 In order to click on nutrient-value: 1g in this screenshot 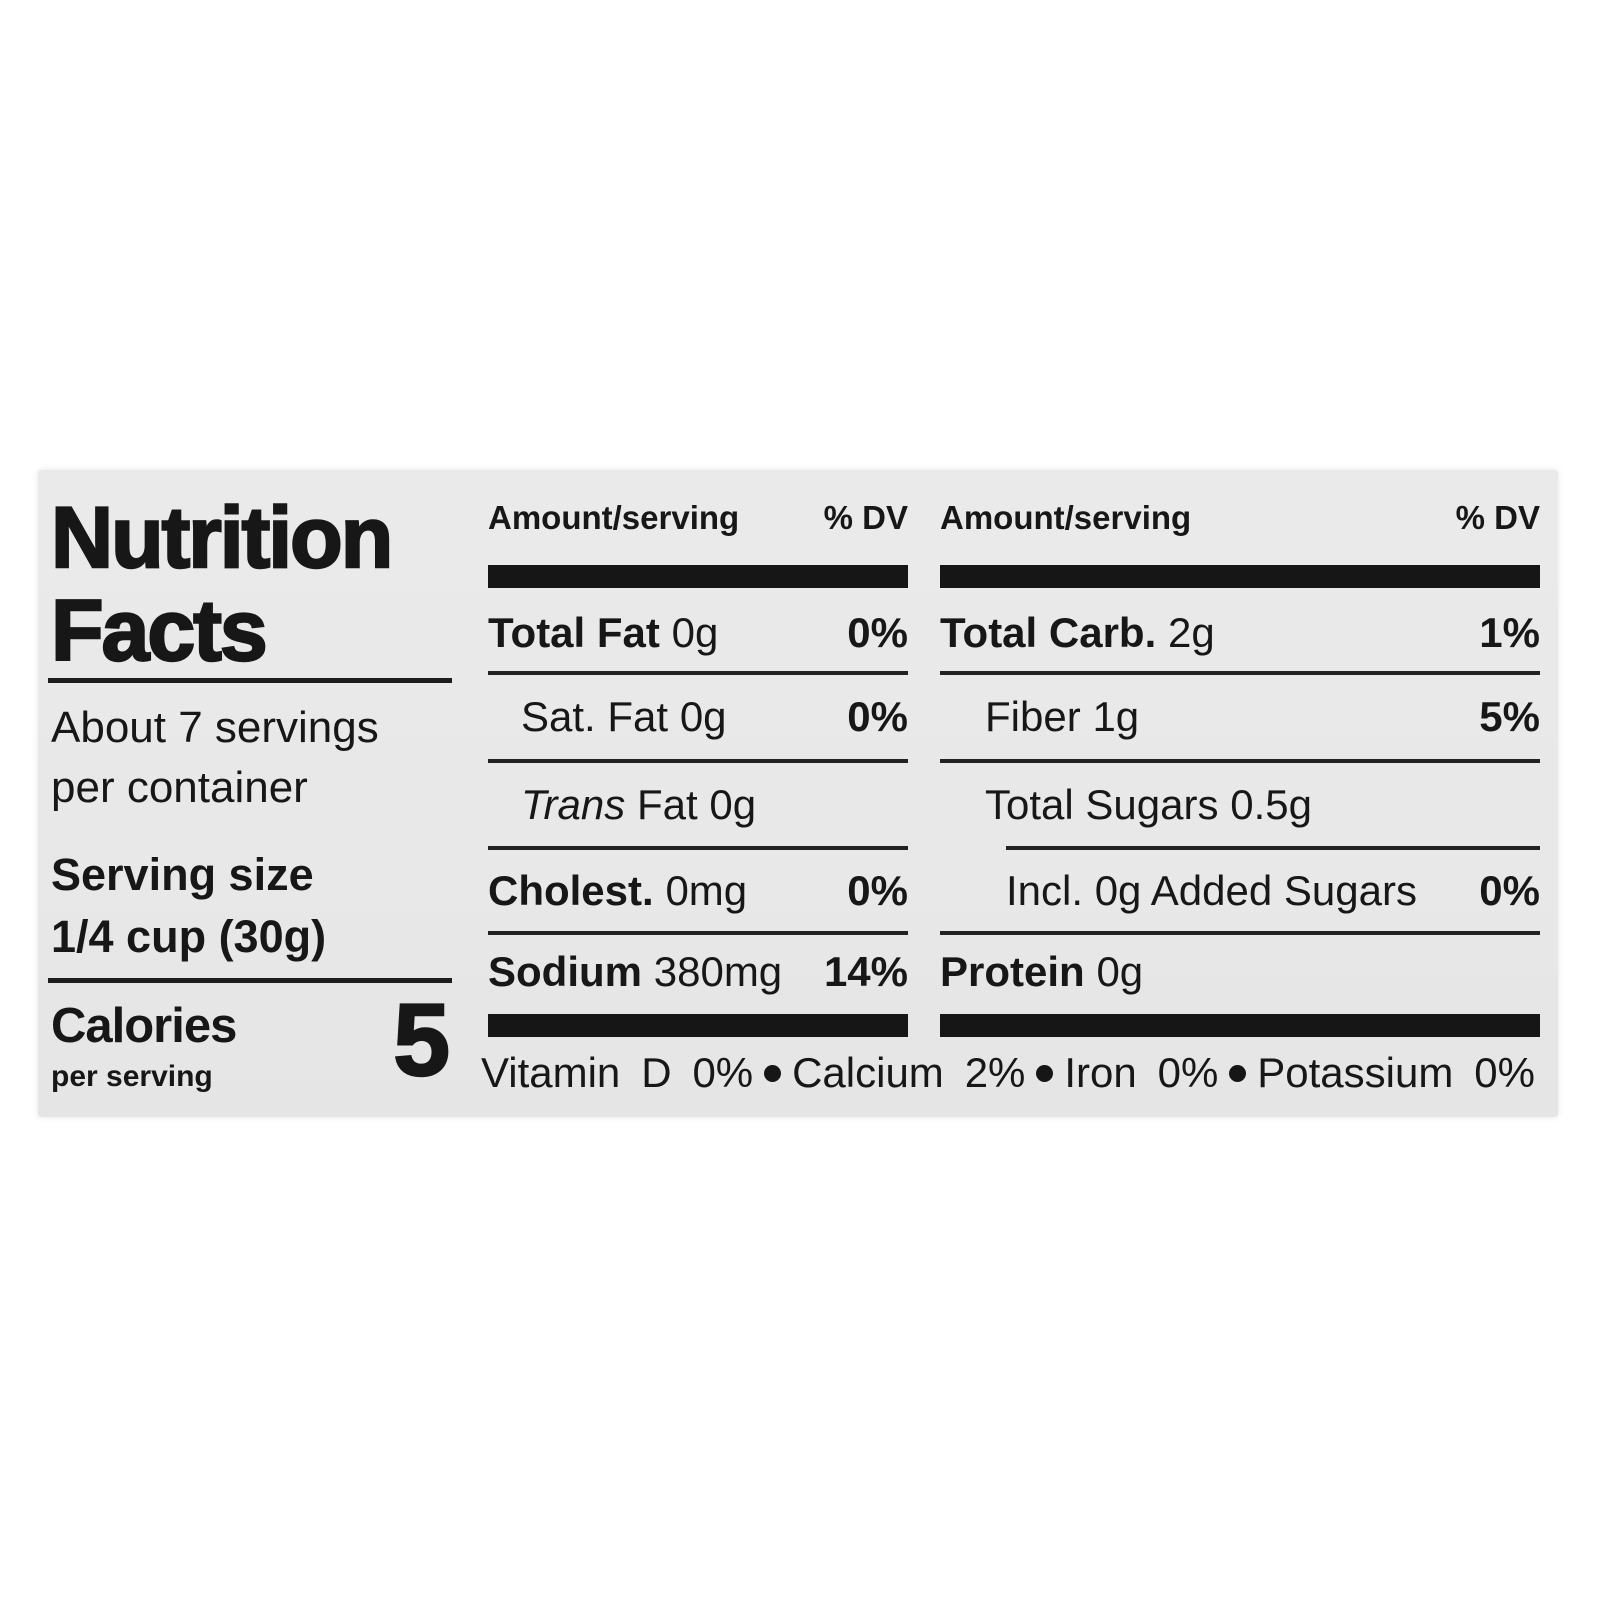, I will do `click(1116, 716)`.